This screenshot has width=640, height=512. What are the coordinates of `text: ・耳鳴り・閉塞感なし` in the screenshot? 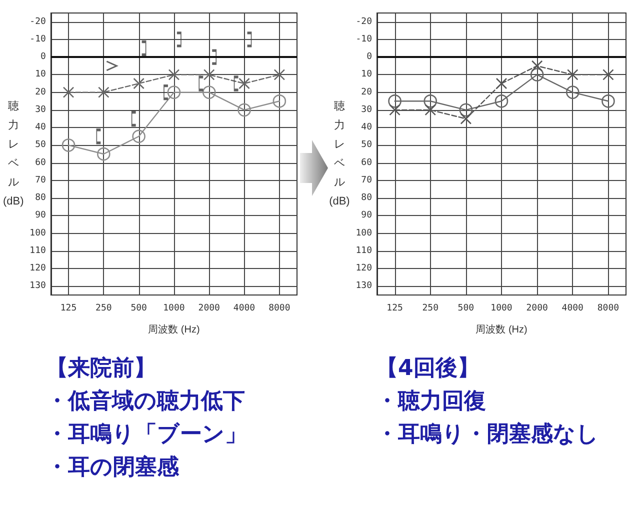 It's located at (487, 435).